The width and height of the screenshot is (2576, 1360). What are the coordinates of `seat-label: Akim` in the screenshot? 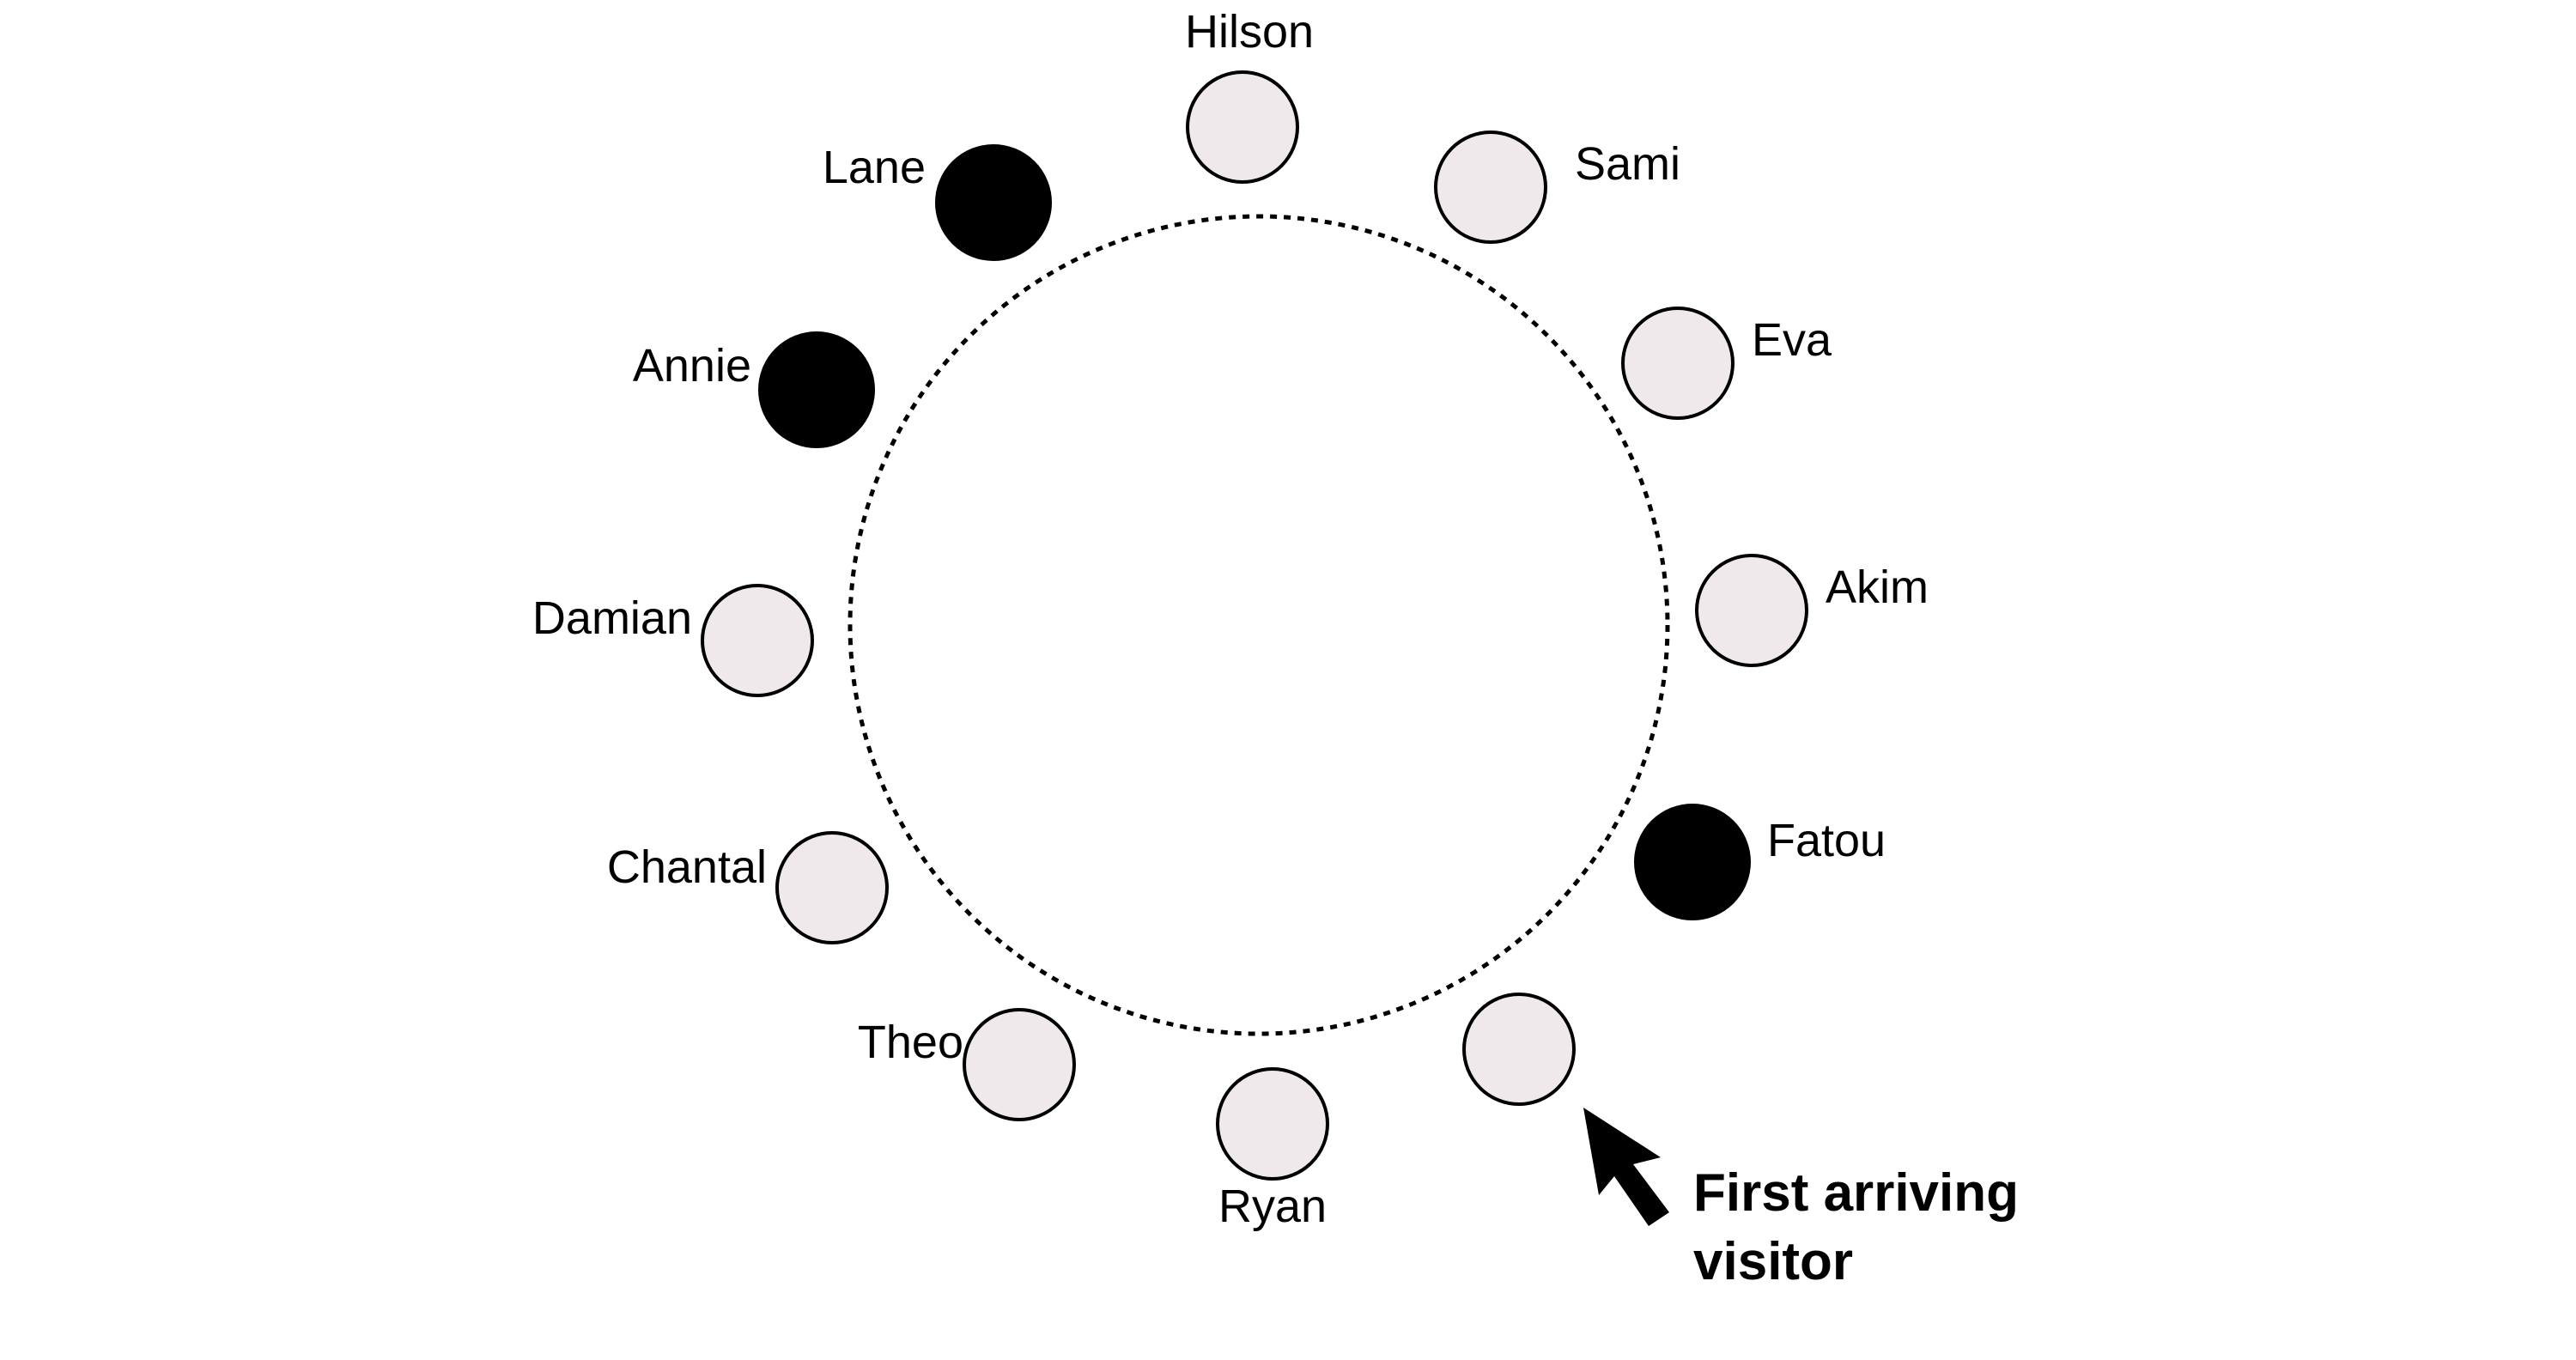 It's located at (1878, 588).